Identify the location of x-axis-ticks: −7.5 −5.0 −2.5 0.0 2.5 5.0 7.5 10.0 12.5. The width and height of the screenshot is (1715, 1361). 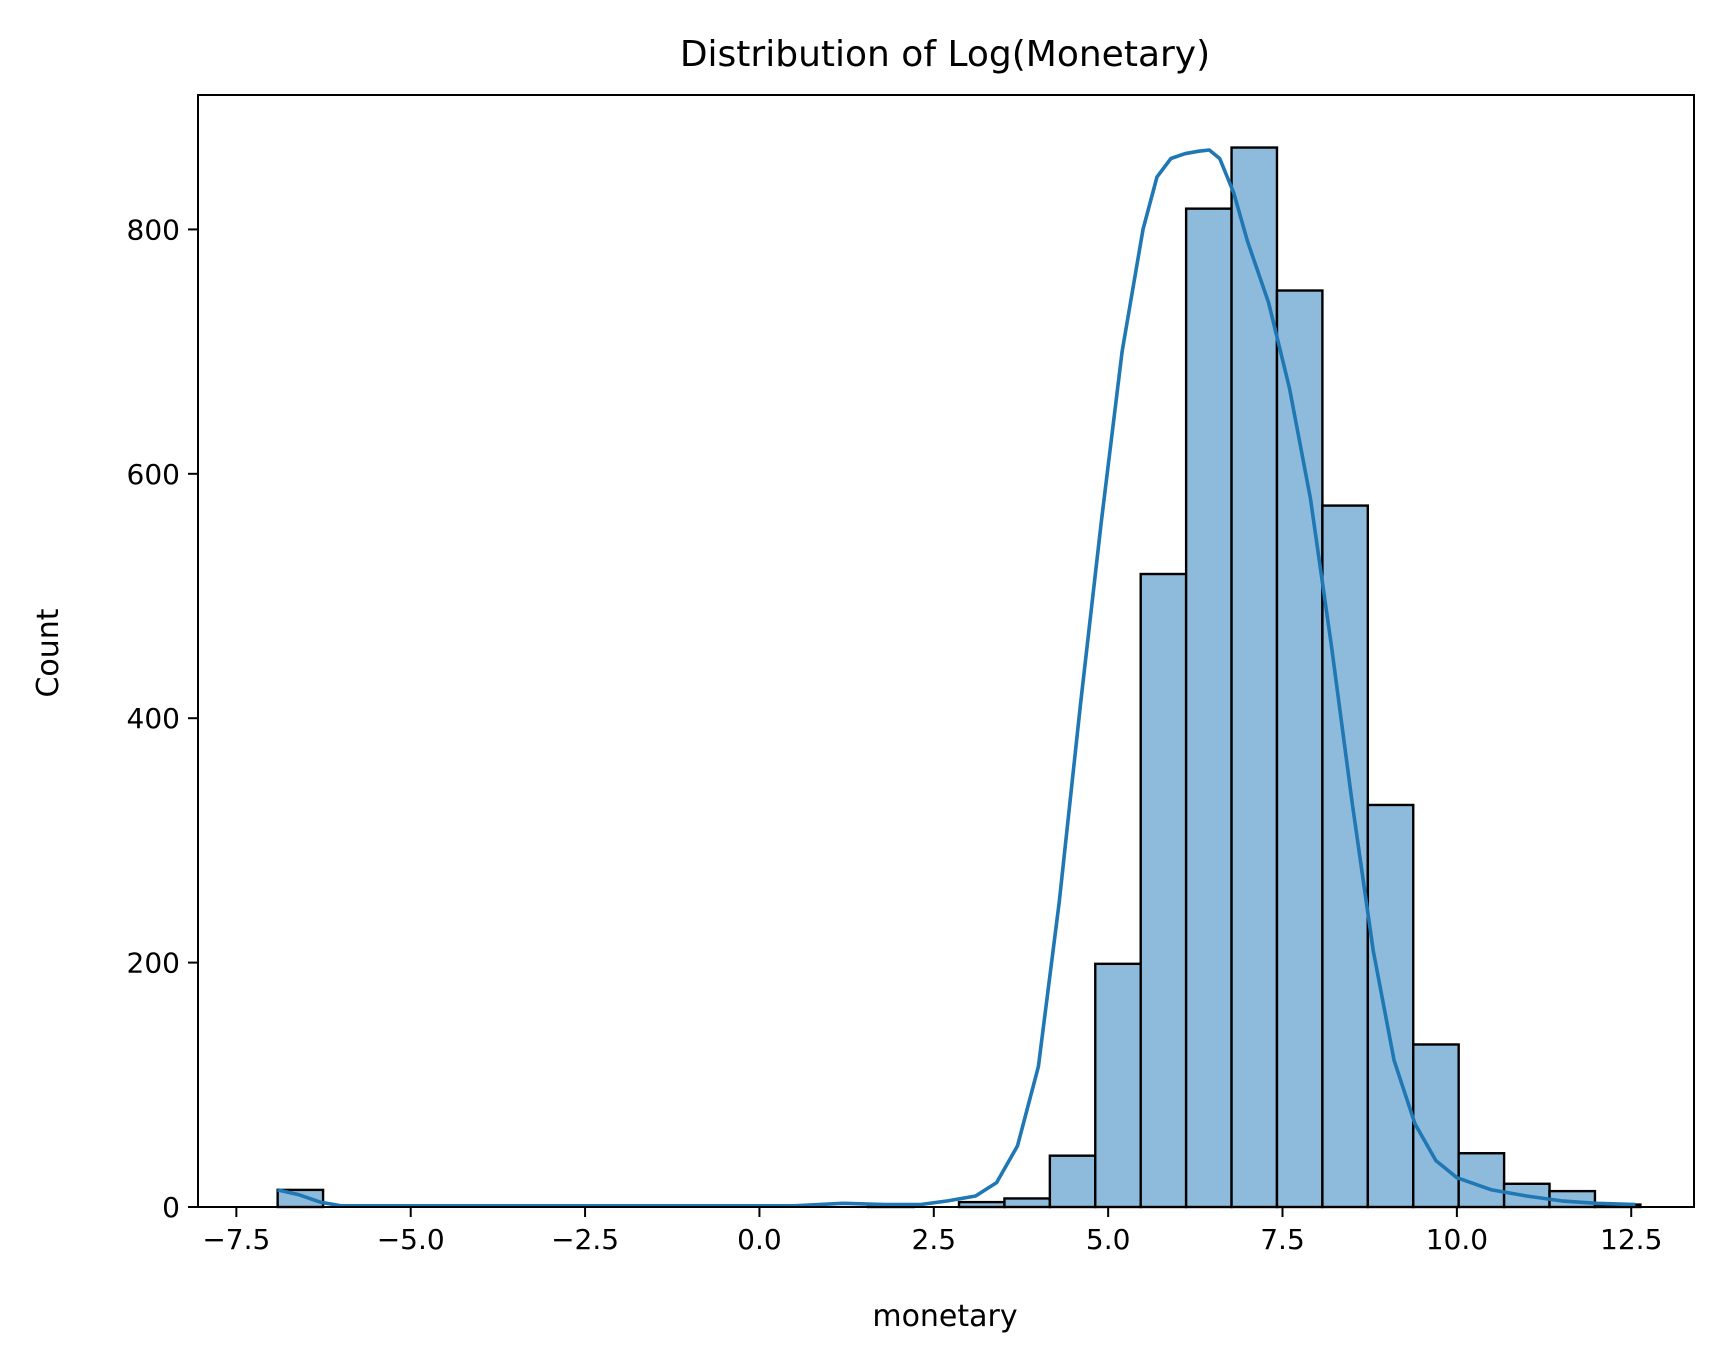
(932, 1231).